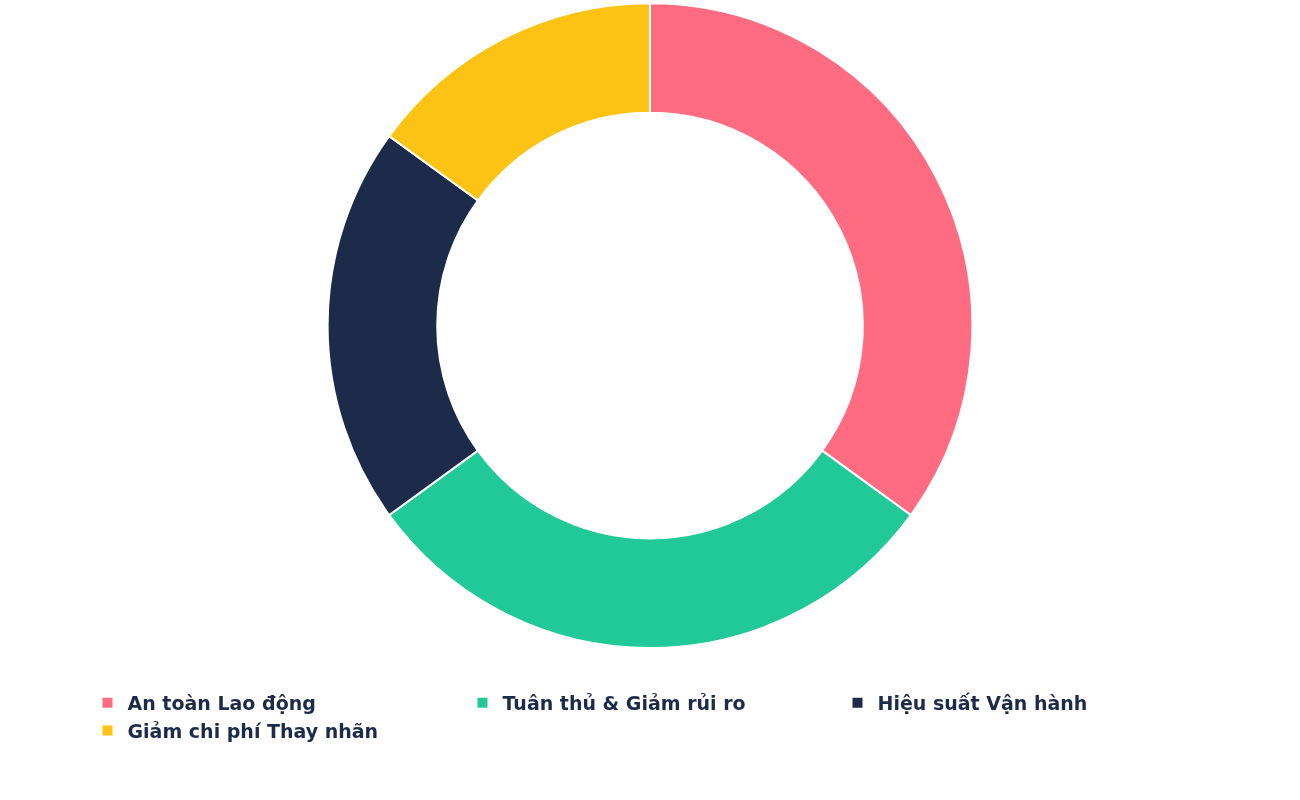 This screenshot has height=800, width=1300. Describe the element at coordinates (253, 730) in the screenshot. I see `legend-label: Giảm chi phí Thay nhãn` at that location.